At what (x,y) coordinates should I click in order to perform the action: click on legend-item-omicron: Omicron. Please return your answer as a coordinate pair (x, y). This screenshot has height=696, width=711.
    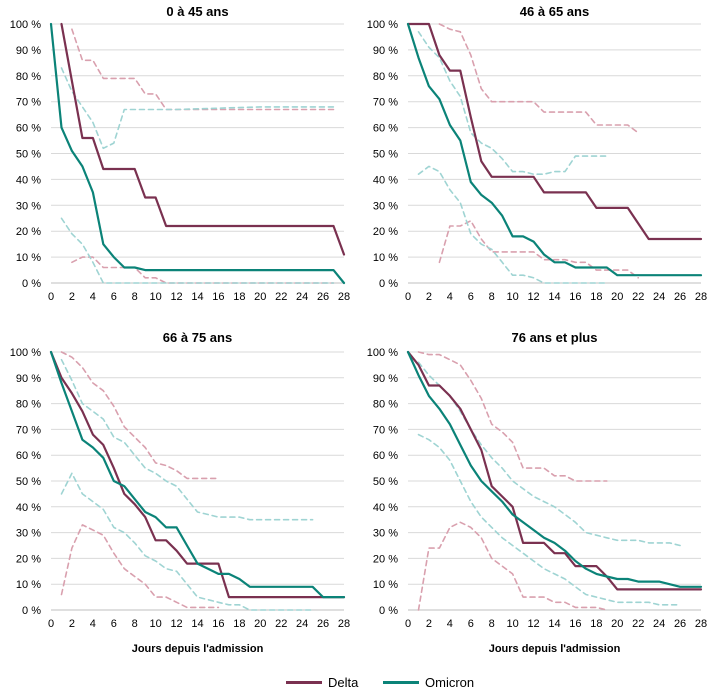
    Looking at the image, I should click on (428, 682).